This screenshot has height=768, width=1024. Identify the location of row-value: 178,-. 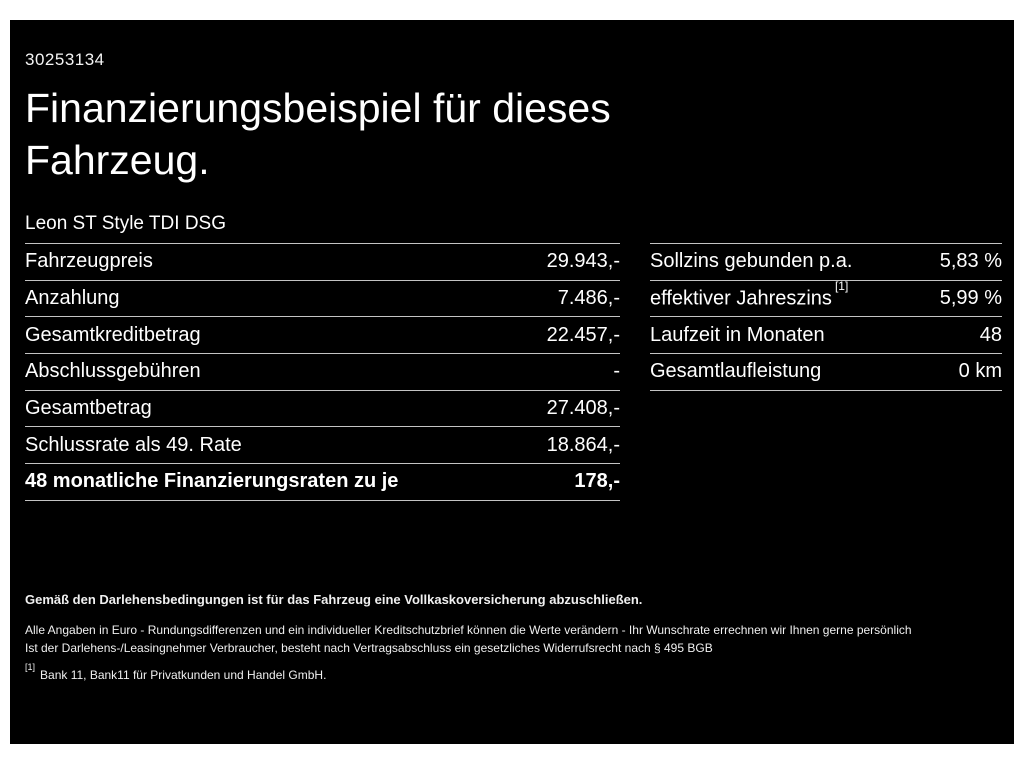
(597, 481).